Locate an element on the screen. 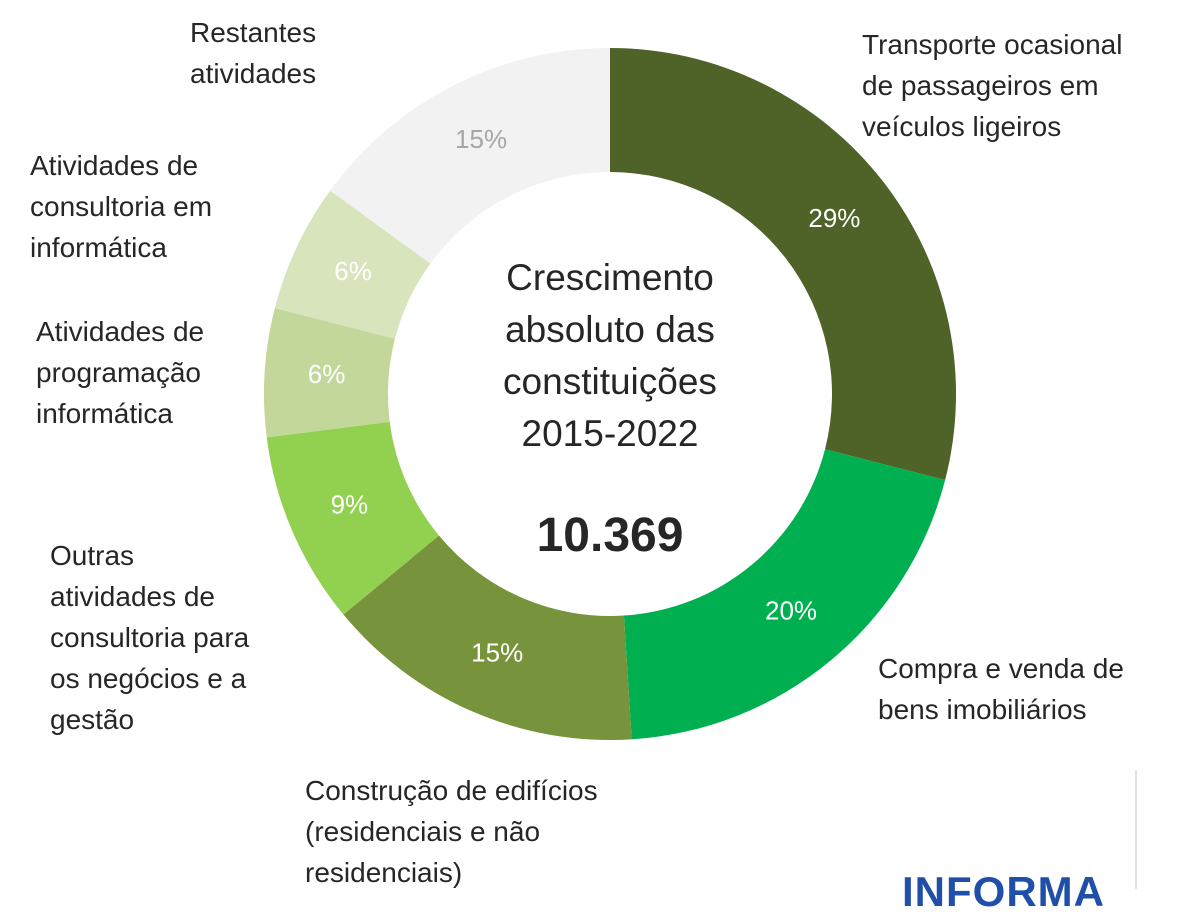  value-label: 29% is located at coordinates (834, 218).